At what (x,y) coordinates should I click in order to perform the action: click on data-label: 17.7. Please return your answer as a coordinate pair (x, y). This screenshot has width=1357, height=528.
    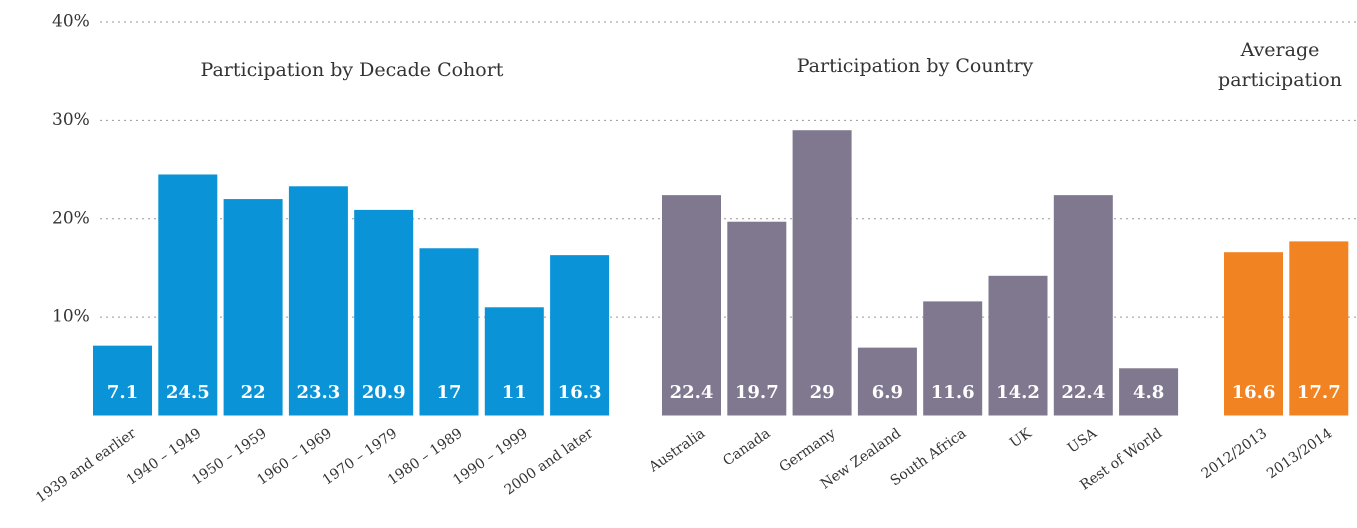
    Looking at the image, I should click on (1319, 392).